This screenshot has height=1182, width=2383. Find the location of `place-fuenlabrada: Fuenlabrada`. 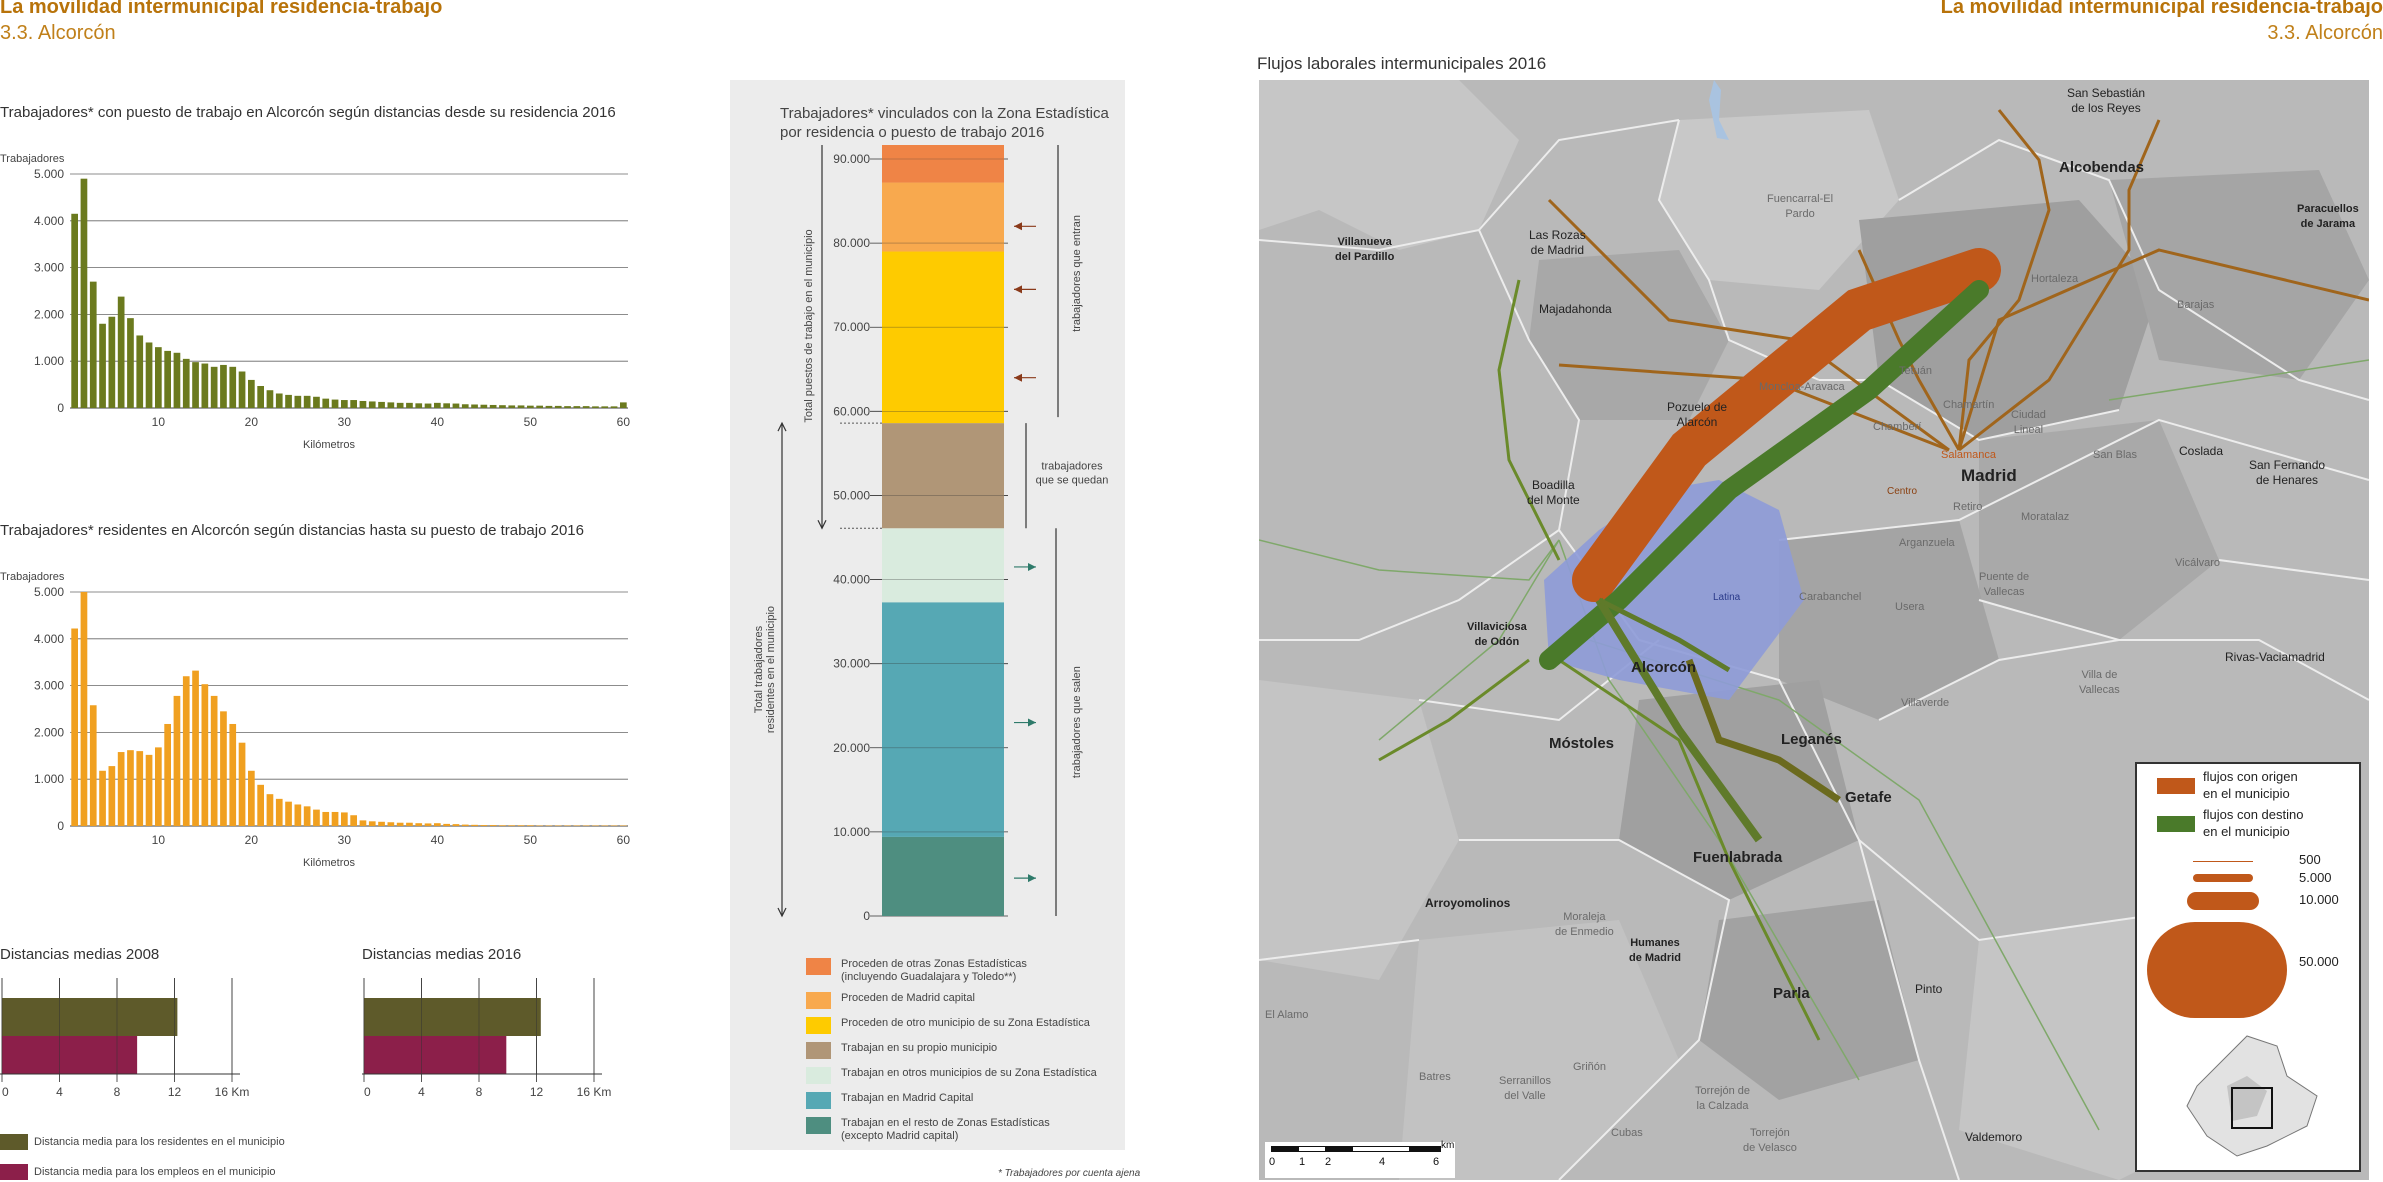

place-fuenlabrada: Fuenlabrada is located at coordinates (1738, 857).